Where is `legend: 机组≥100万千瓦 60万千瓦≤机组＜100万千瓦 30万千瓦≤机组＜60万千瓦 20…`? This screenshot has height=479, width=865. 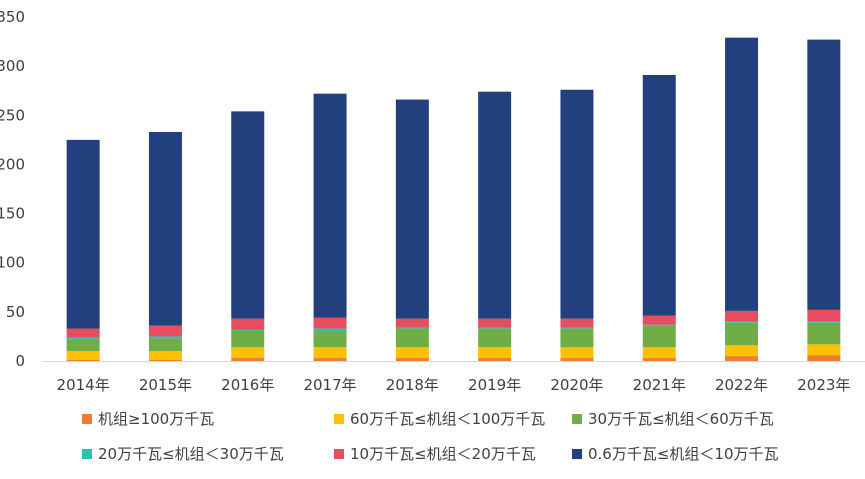 legend: 机组≥100万千瓦 60万千瓦≤机组＜100万千瓦 30万千瓦≤机组＜60万千瓦 20… is located at coordinates (462, 436).